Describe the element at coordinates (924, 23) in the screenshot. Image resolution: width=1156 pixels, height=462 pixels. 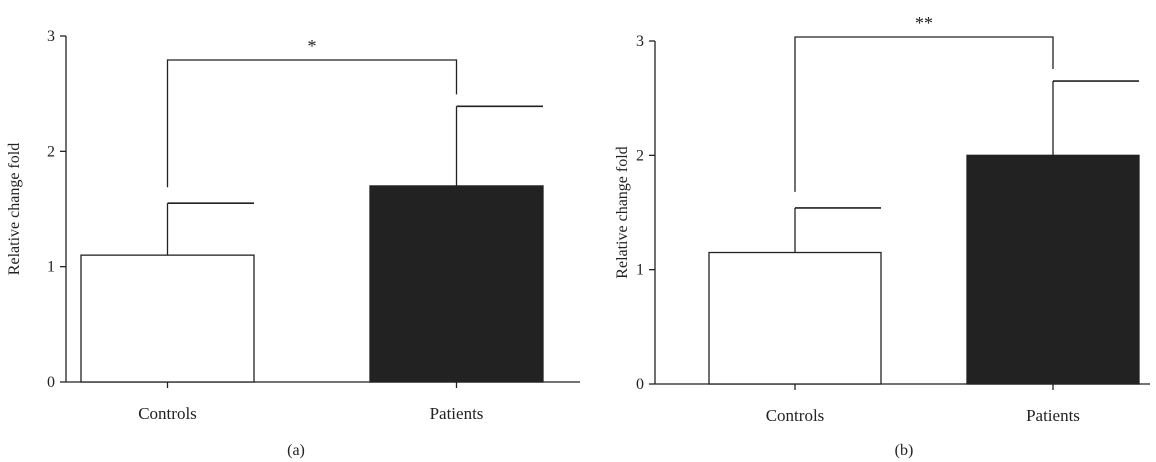
I see `significance-marker: **` at that location.